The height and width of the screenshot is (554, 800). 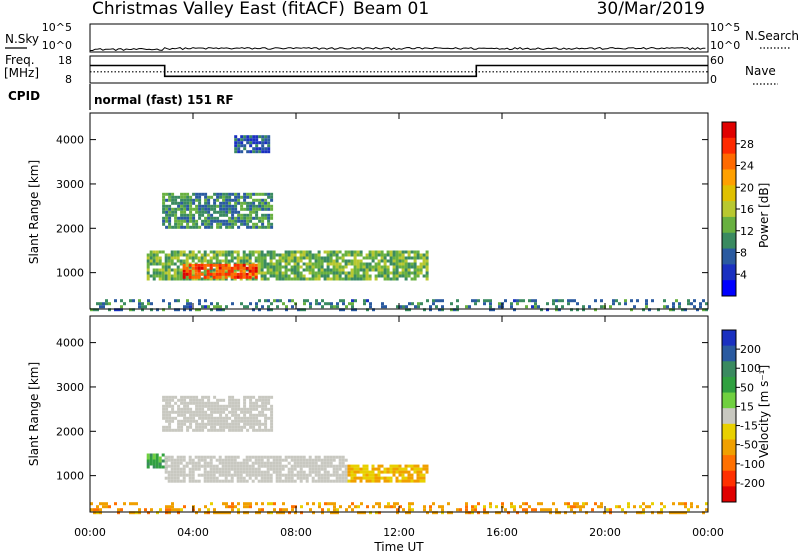 I want to click on nsky-tick-high: 10^5, so click(x=57, y=27).